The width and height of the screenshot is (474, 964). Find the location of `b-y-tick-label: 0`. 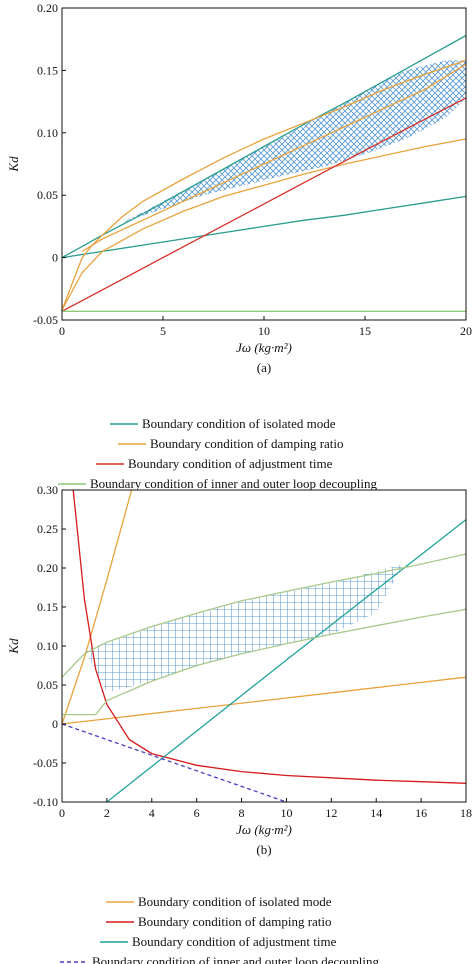

b-y-tick-label: 0 is located at coordinates (55, 724).